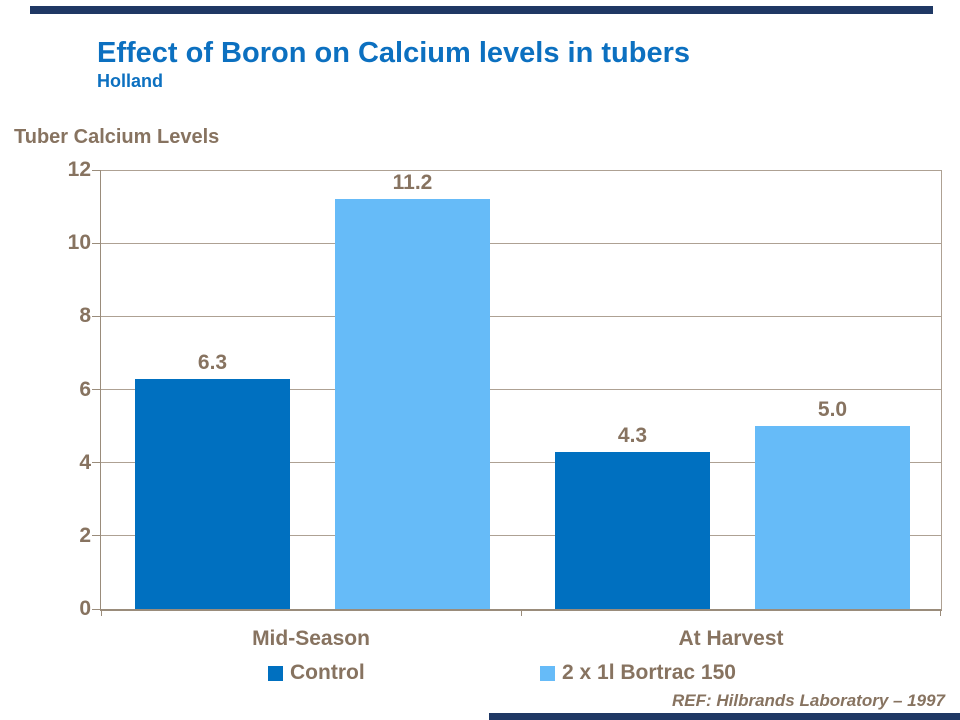 This screenshot has height=720, width=960. Describe the element at coordinates (832, 410) in the screenshot. I see `bar-value-label: 5.0` at that location.